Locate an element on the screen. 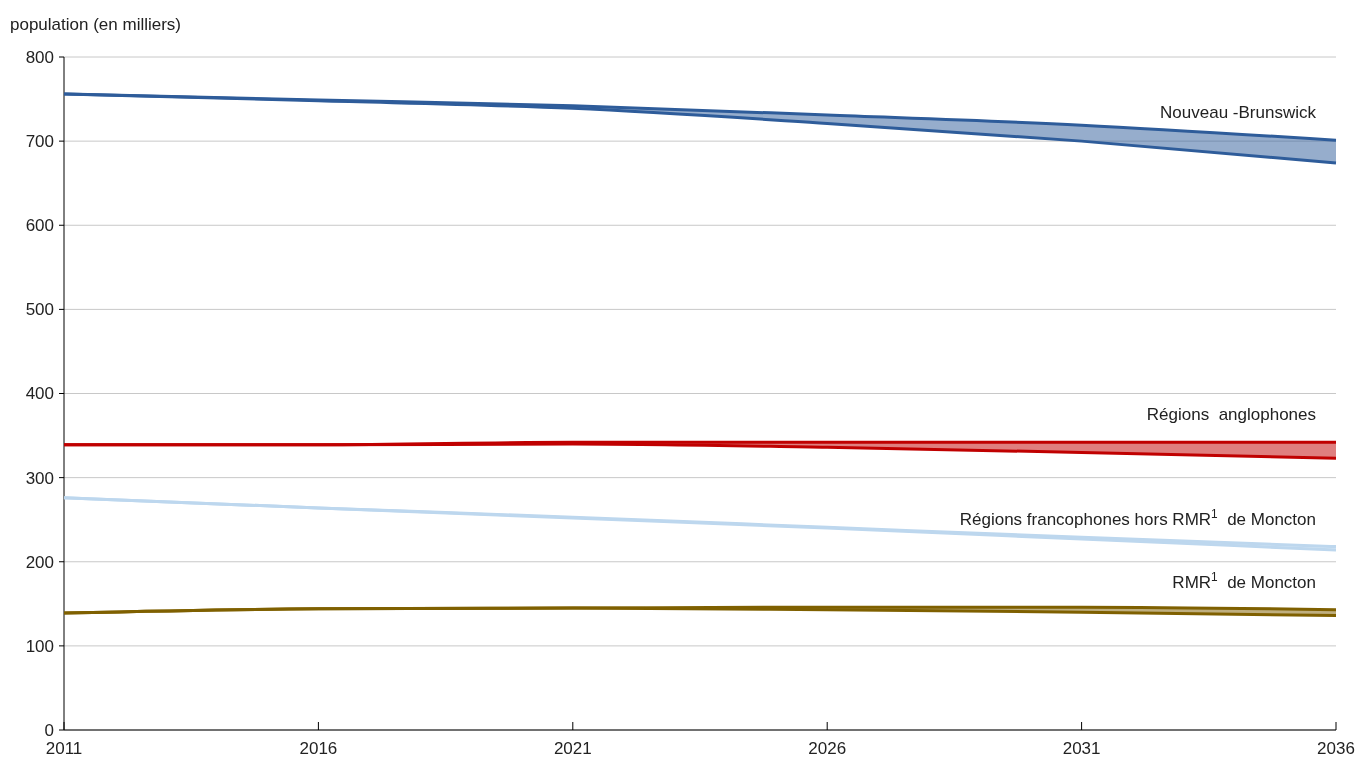  x-tick-label: 2016 is located at coordinates (318, 748).